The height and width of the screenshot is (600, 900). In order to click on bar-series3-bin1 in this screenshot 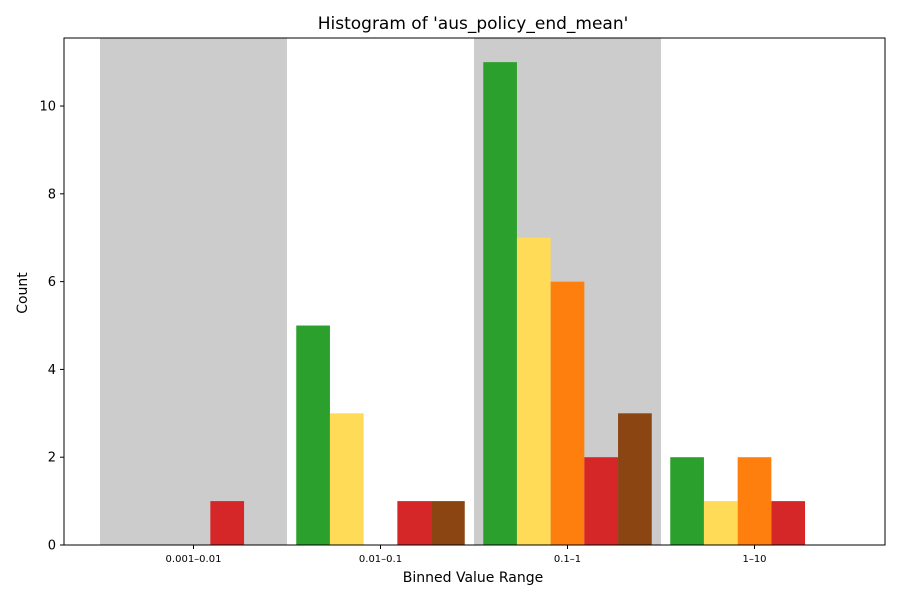, I will do `click(414, 523)`.